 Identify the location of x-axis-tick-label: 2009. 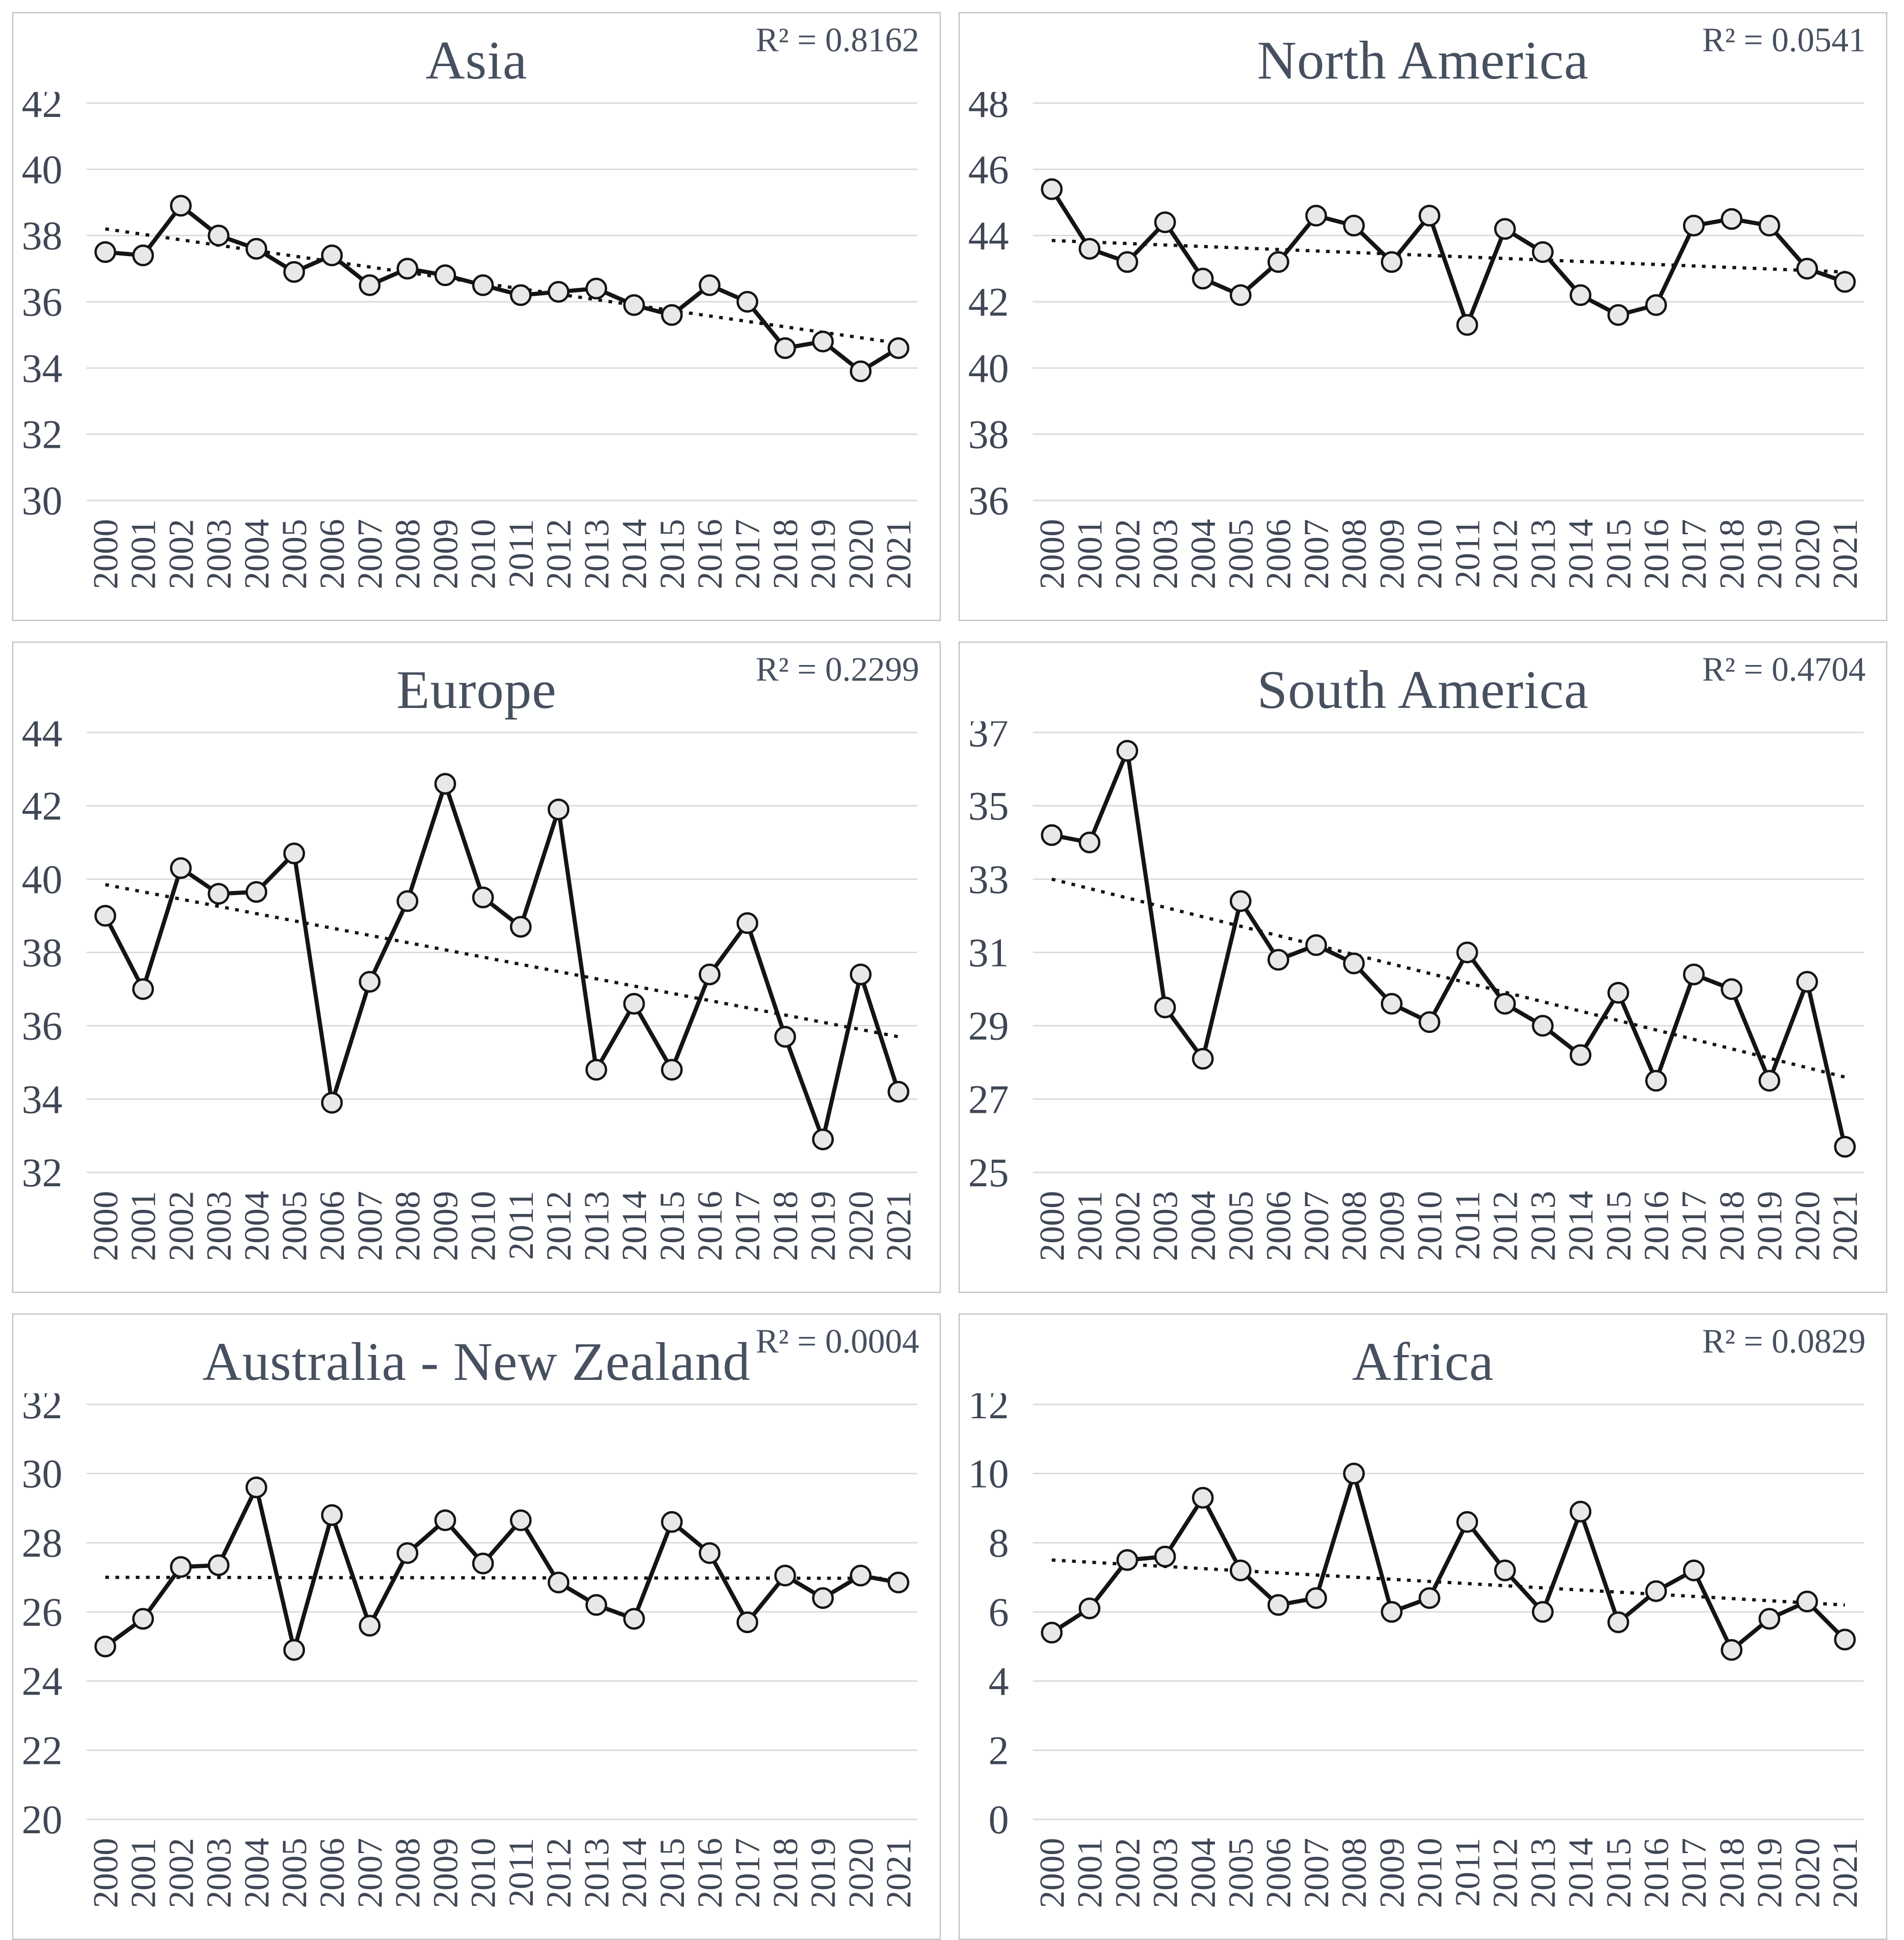
(445, 554).